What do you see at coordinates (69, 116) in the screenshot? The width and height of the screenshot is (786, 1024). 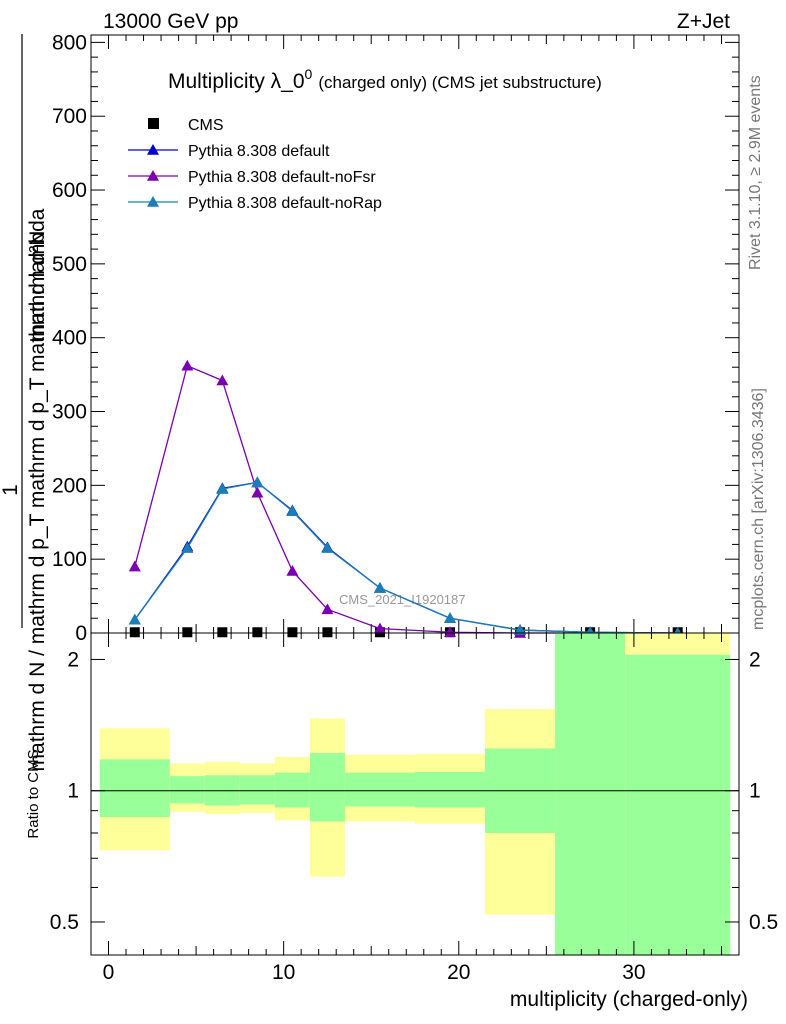 I see `main-ytick-label: 700` at bounding box center [69, 116].